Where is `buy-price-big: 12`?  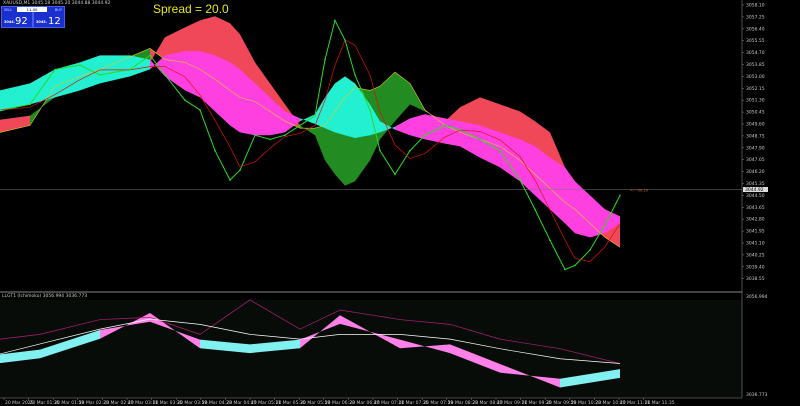
buy-price-big: 12 is located at coordinates (54, 21).